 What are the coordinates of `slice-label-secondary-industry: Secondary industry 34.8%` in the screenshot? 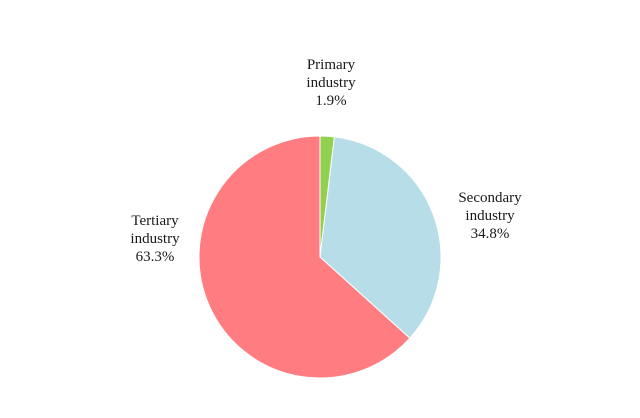 It's located at (490, 216).